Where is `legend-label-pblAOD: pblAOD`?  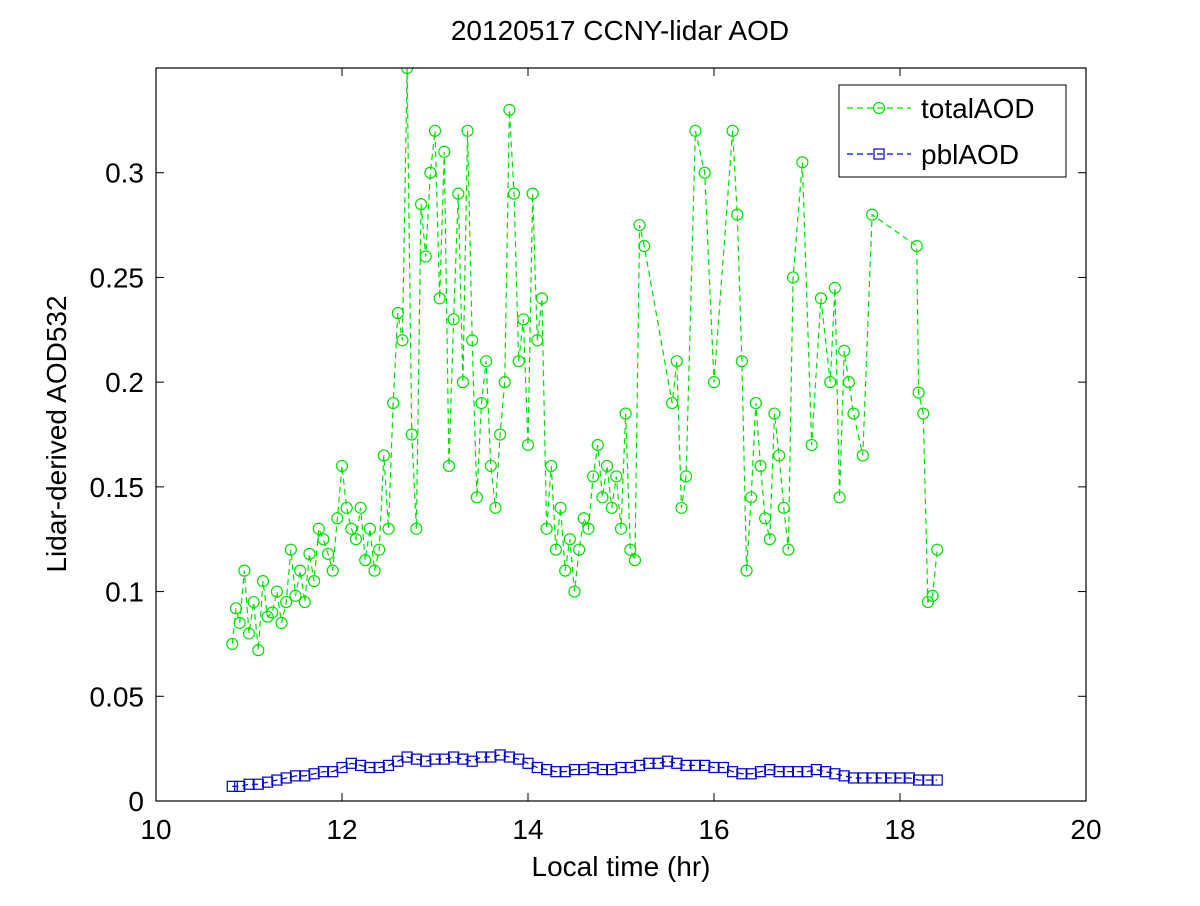 legend-label-pblAOD: pblAOD is located at coordinates (970, 154).